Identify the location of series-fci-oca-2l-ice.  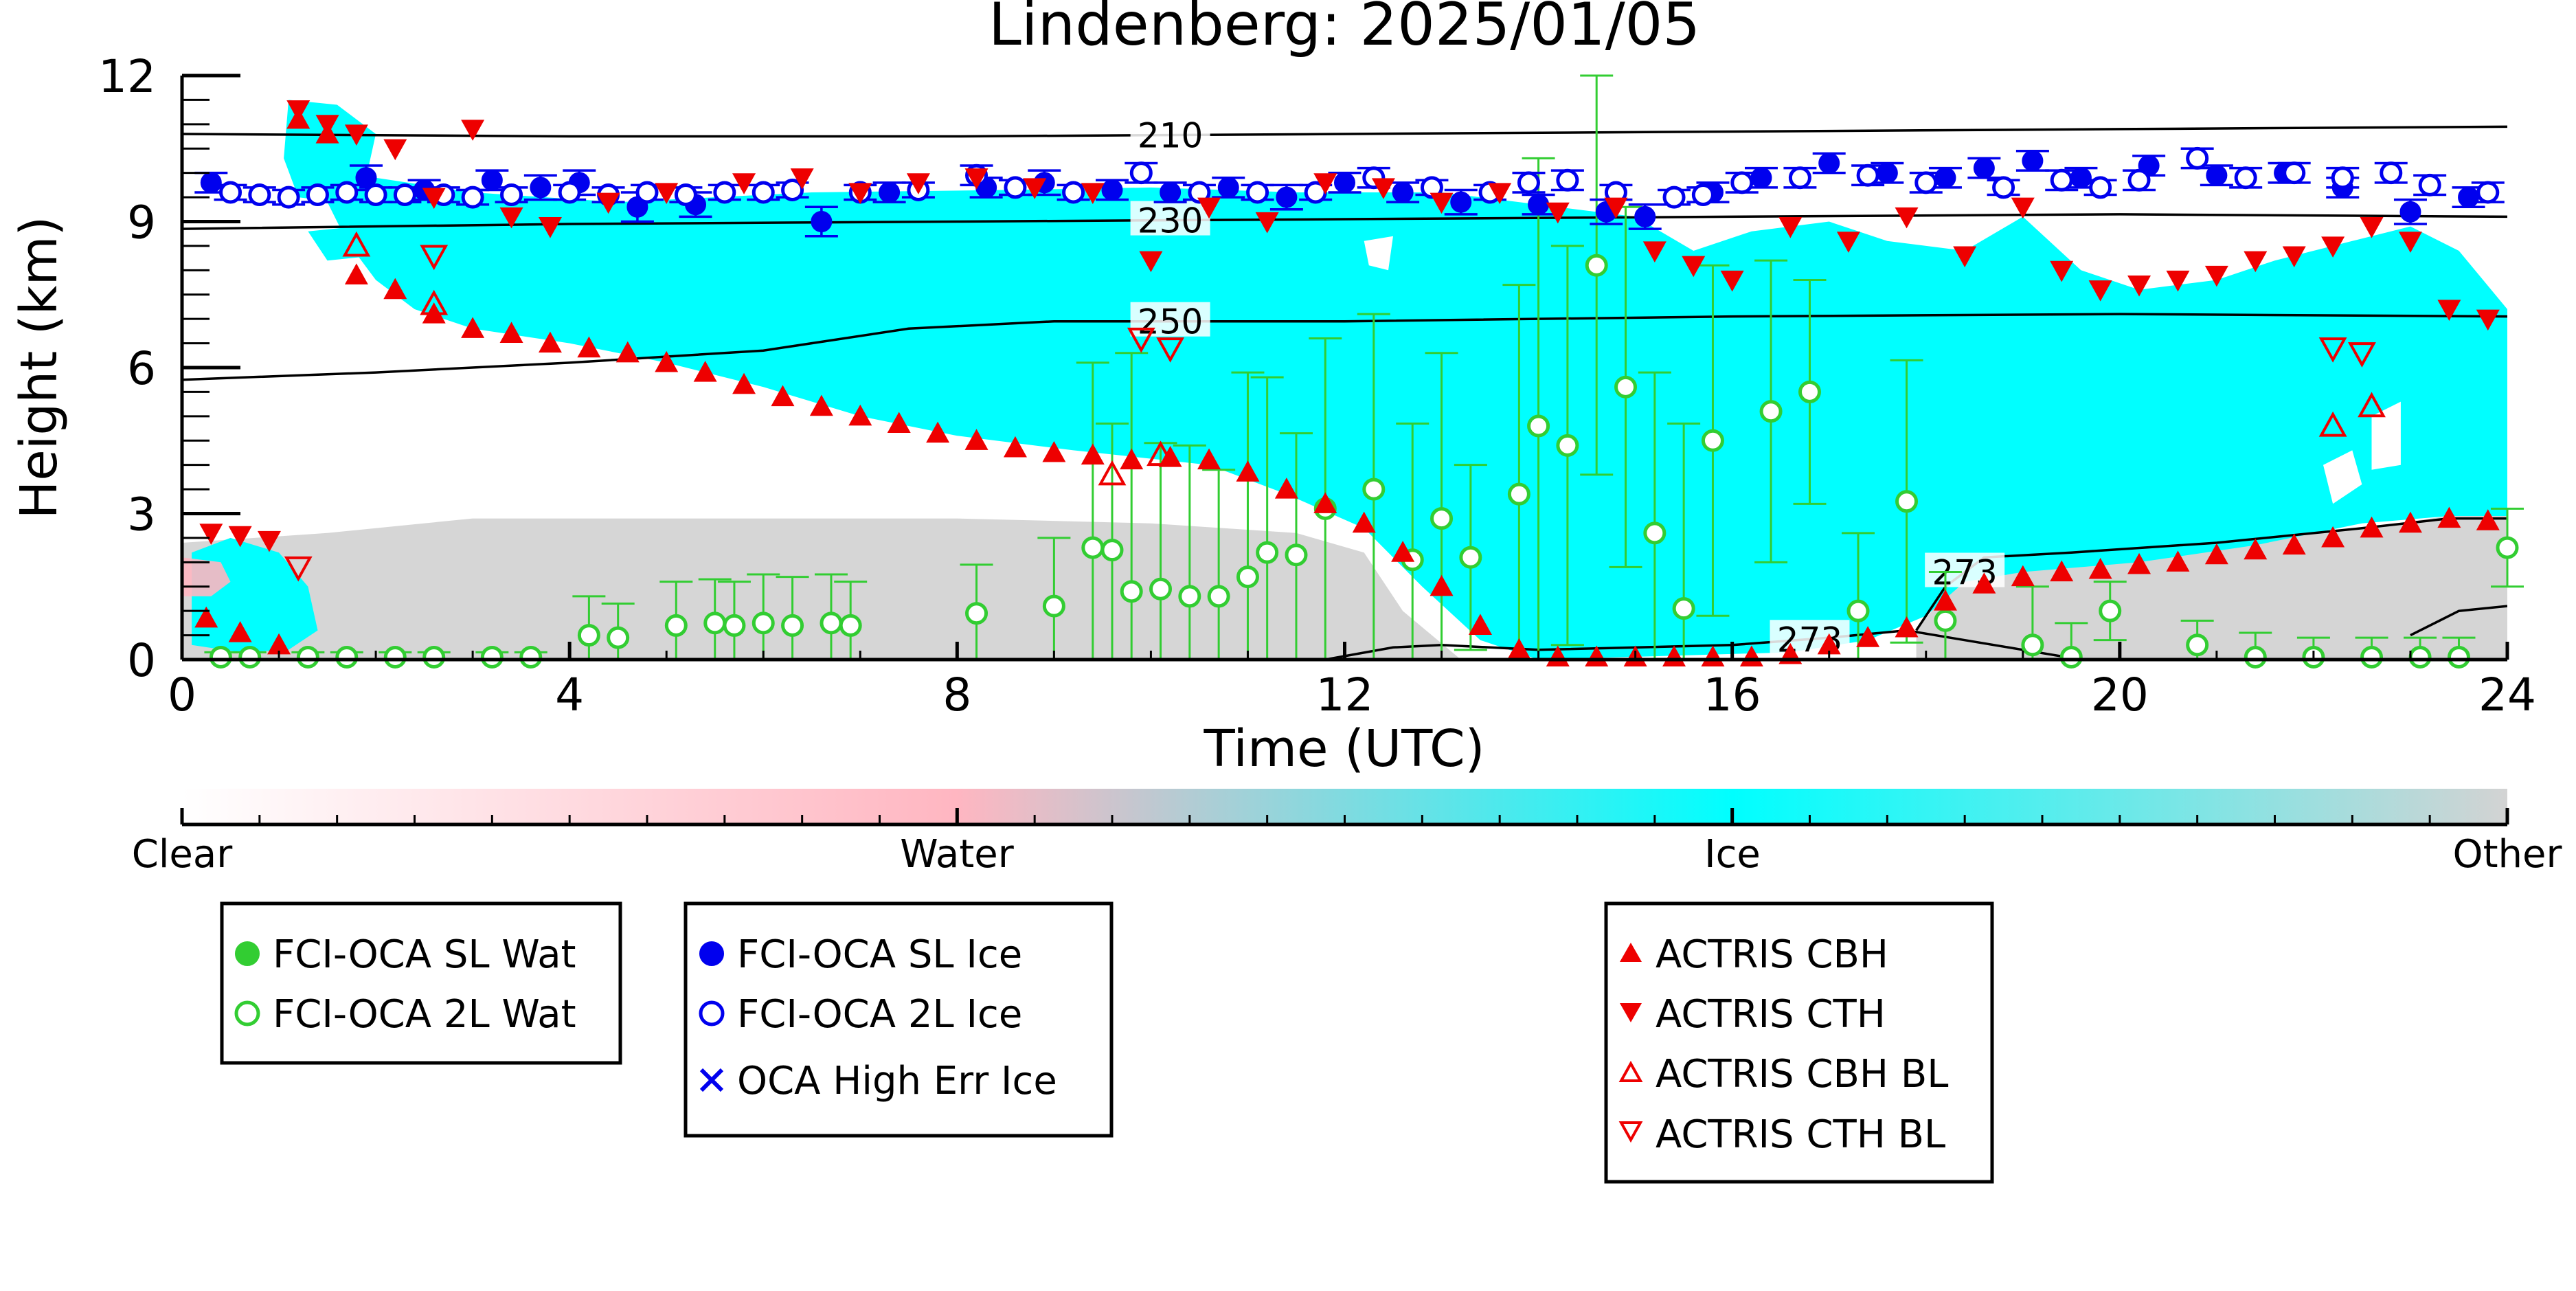
(1359, 178).